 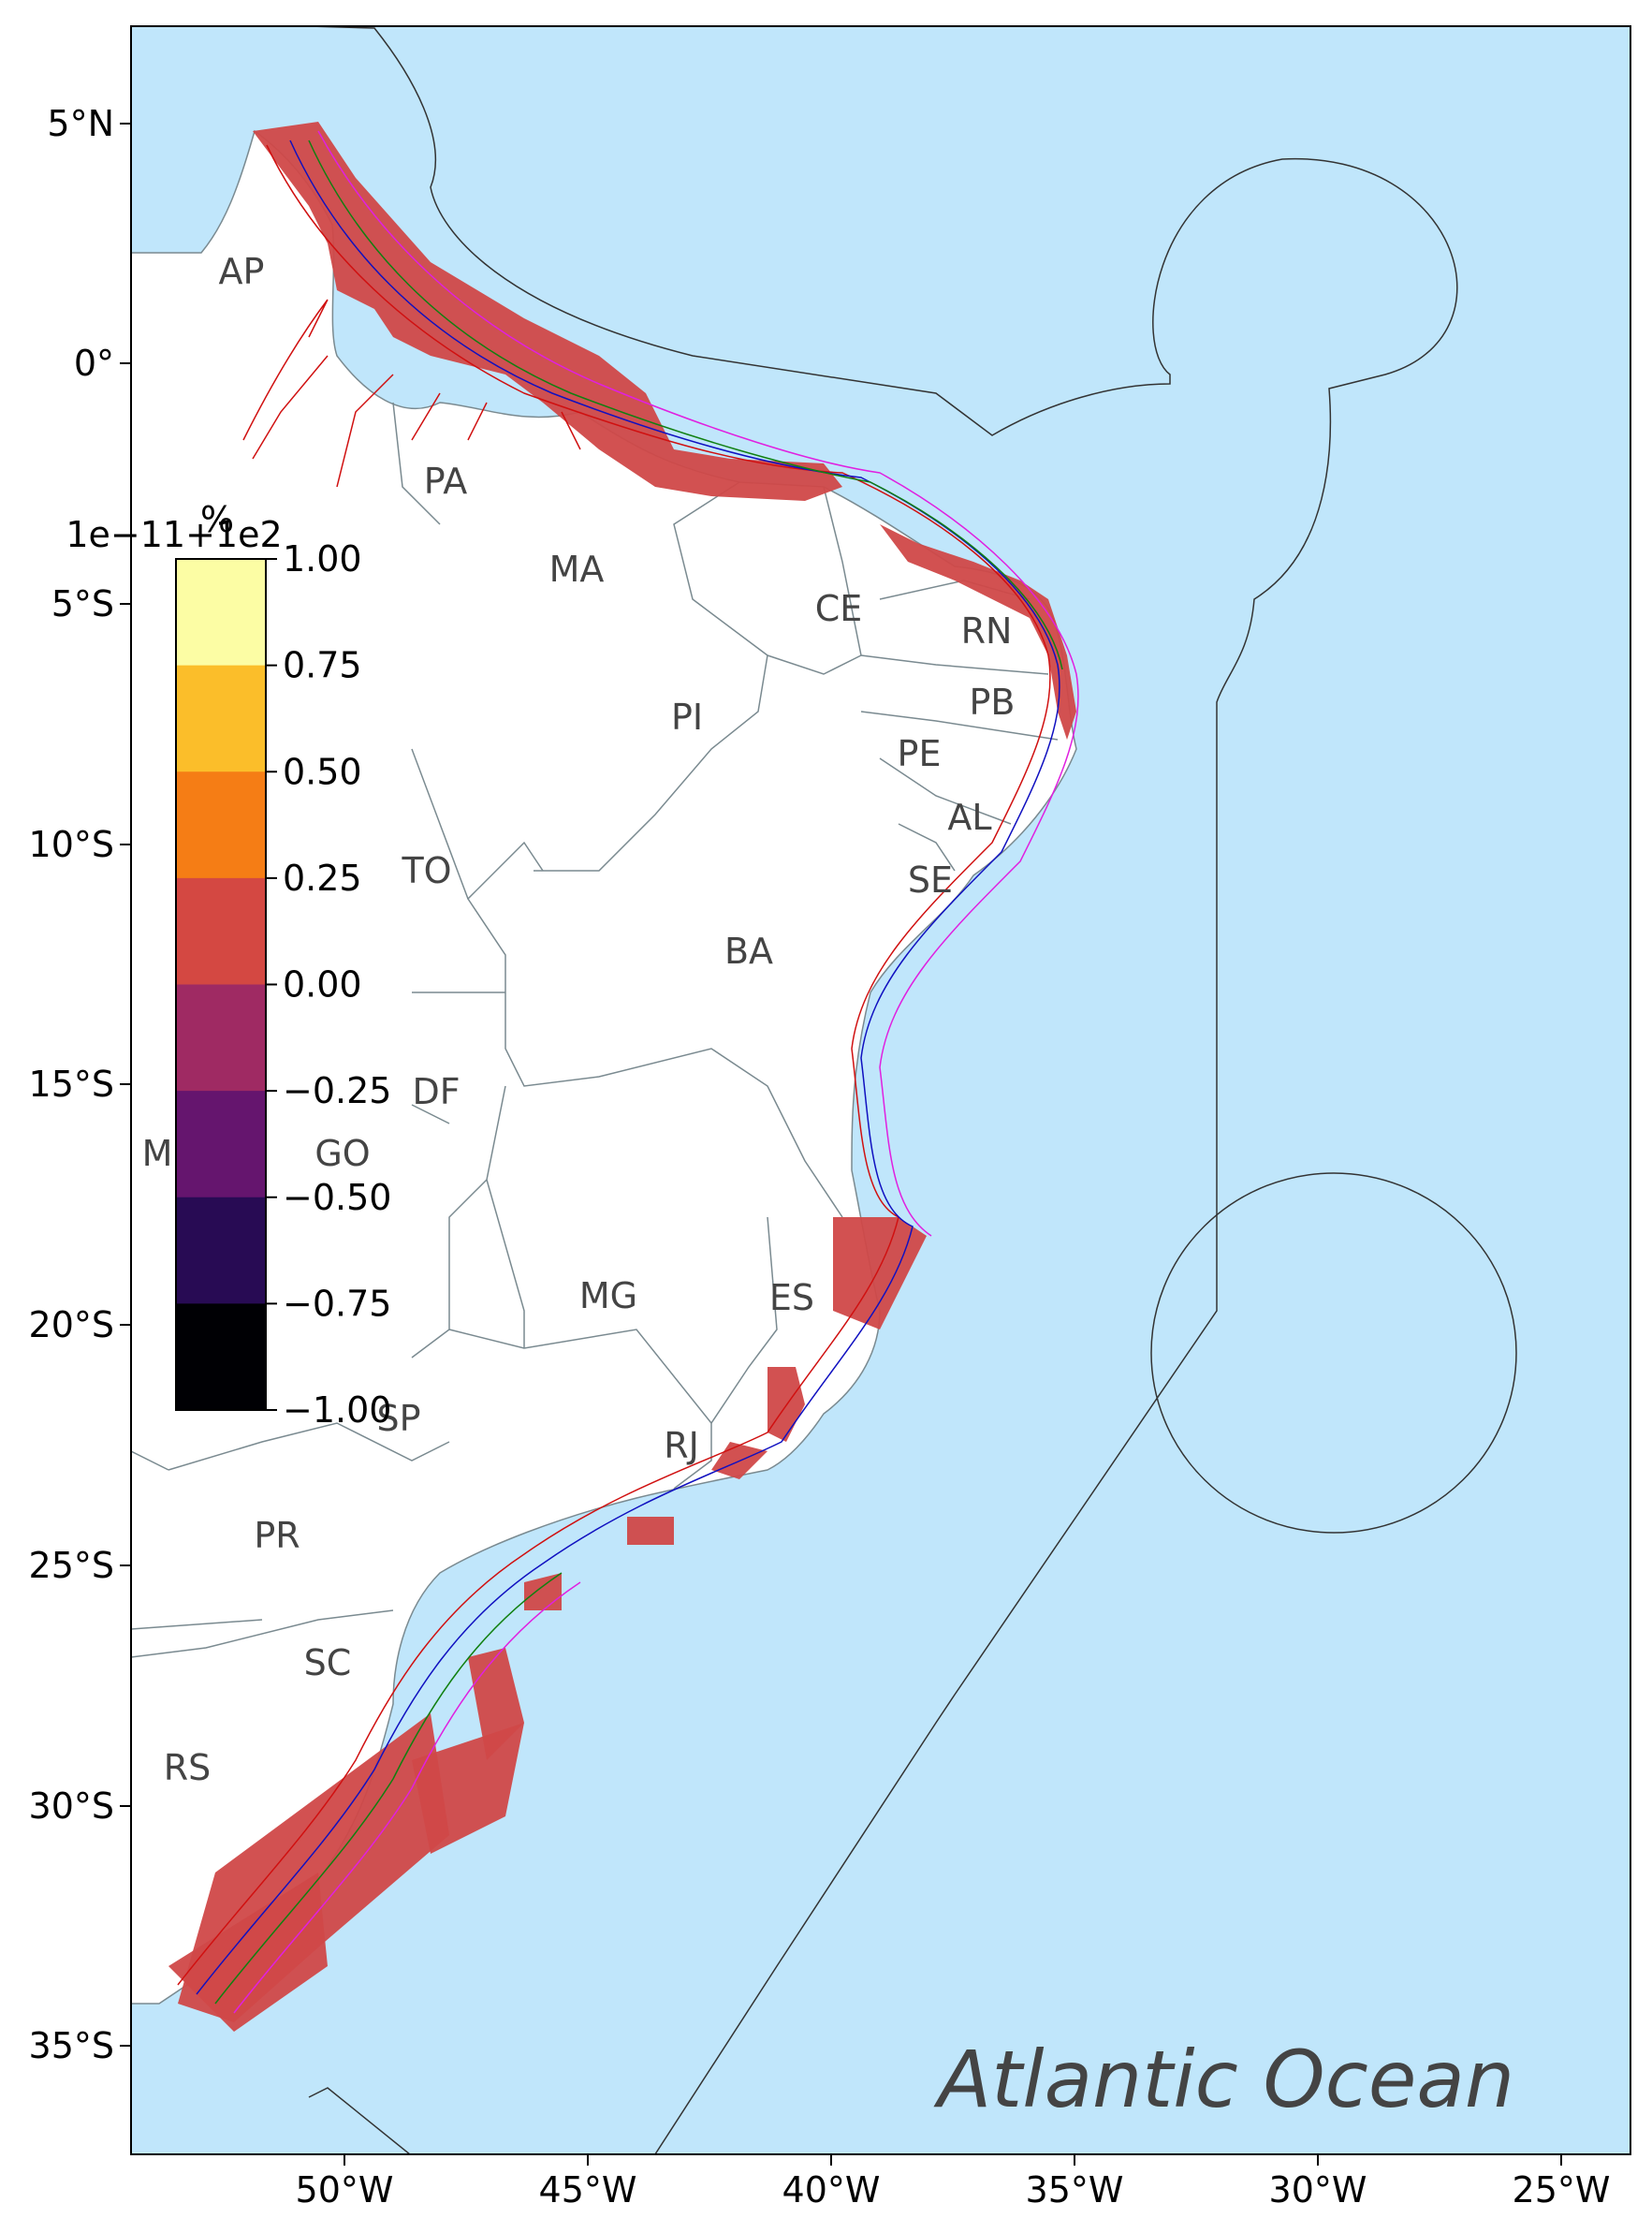 I want to click on colorbar-tick-label: 0.25, so click(x=322, y=878).